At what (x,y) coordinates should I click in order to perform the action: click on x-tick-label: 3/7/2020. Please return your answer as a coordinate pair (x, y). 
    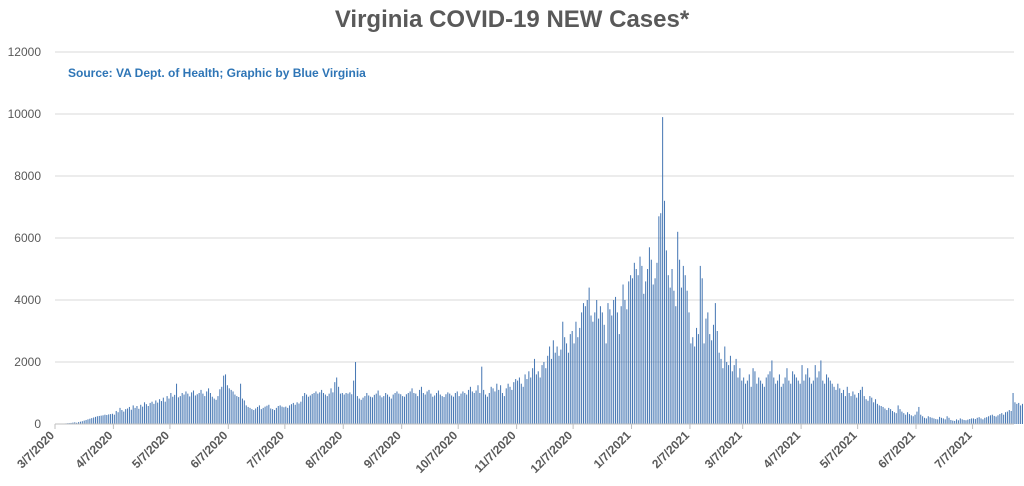
    Looking at the image, I should click on (35, 449).